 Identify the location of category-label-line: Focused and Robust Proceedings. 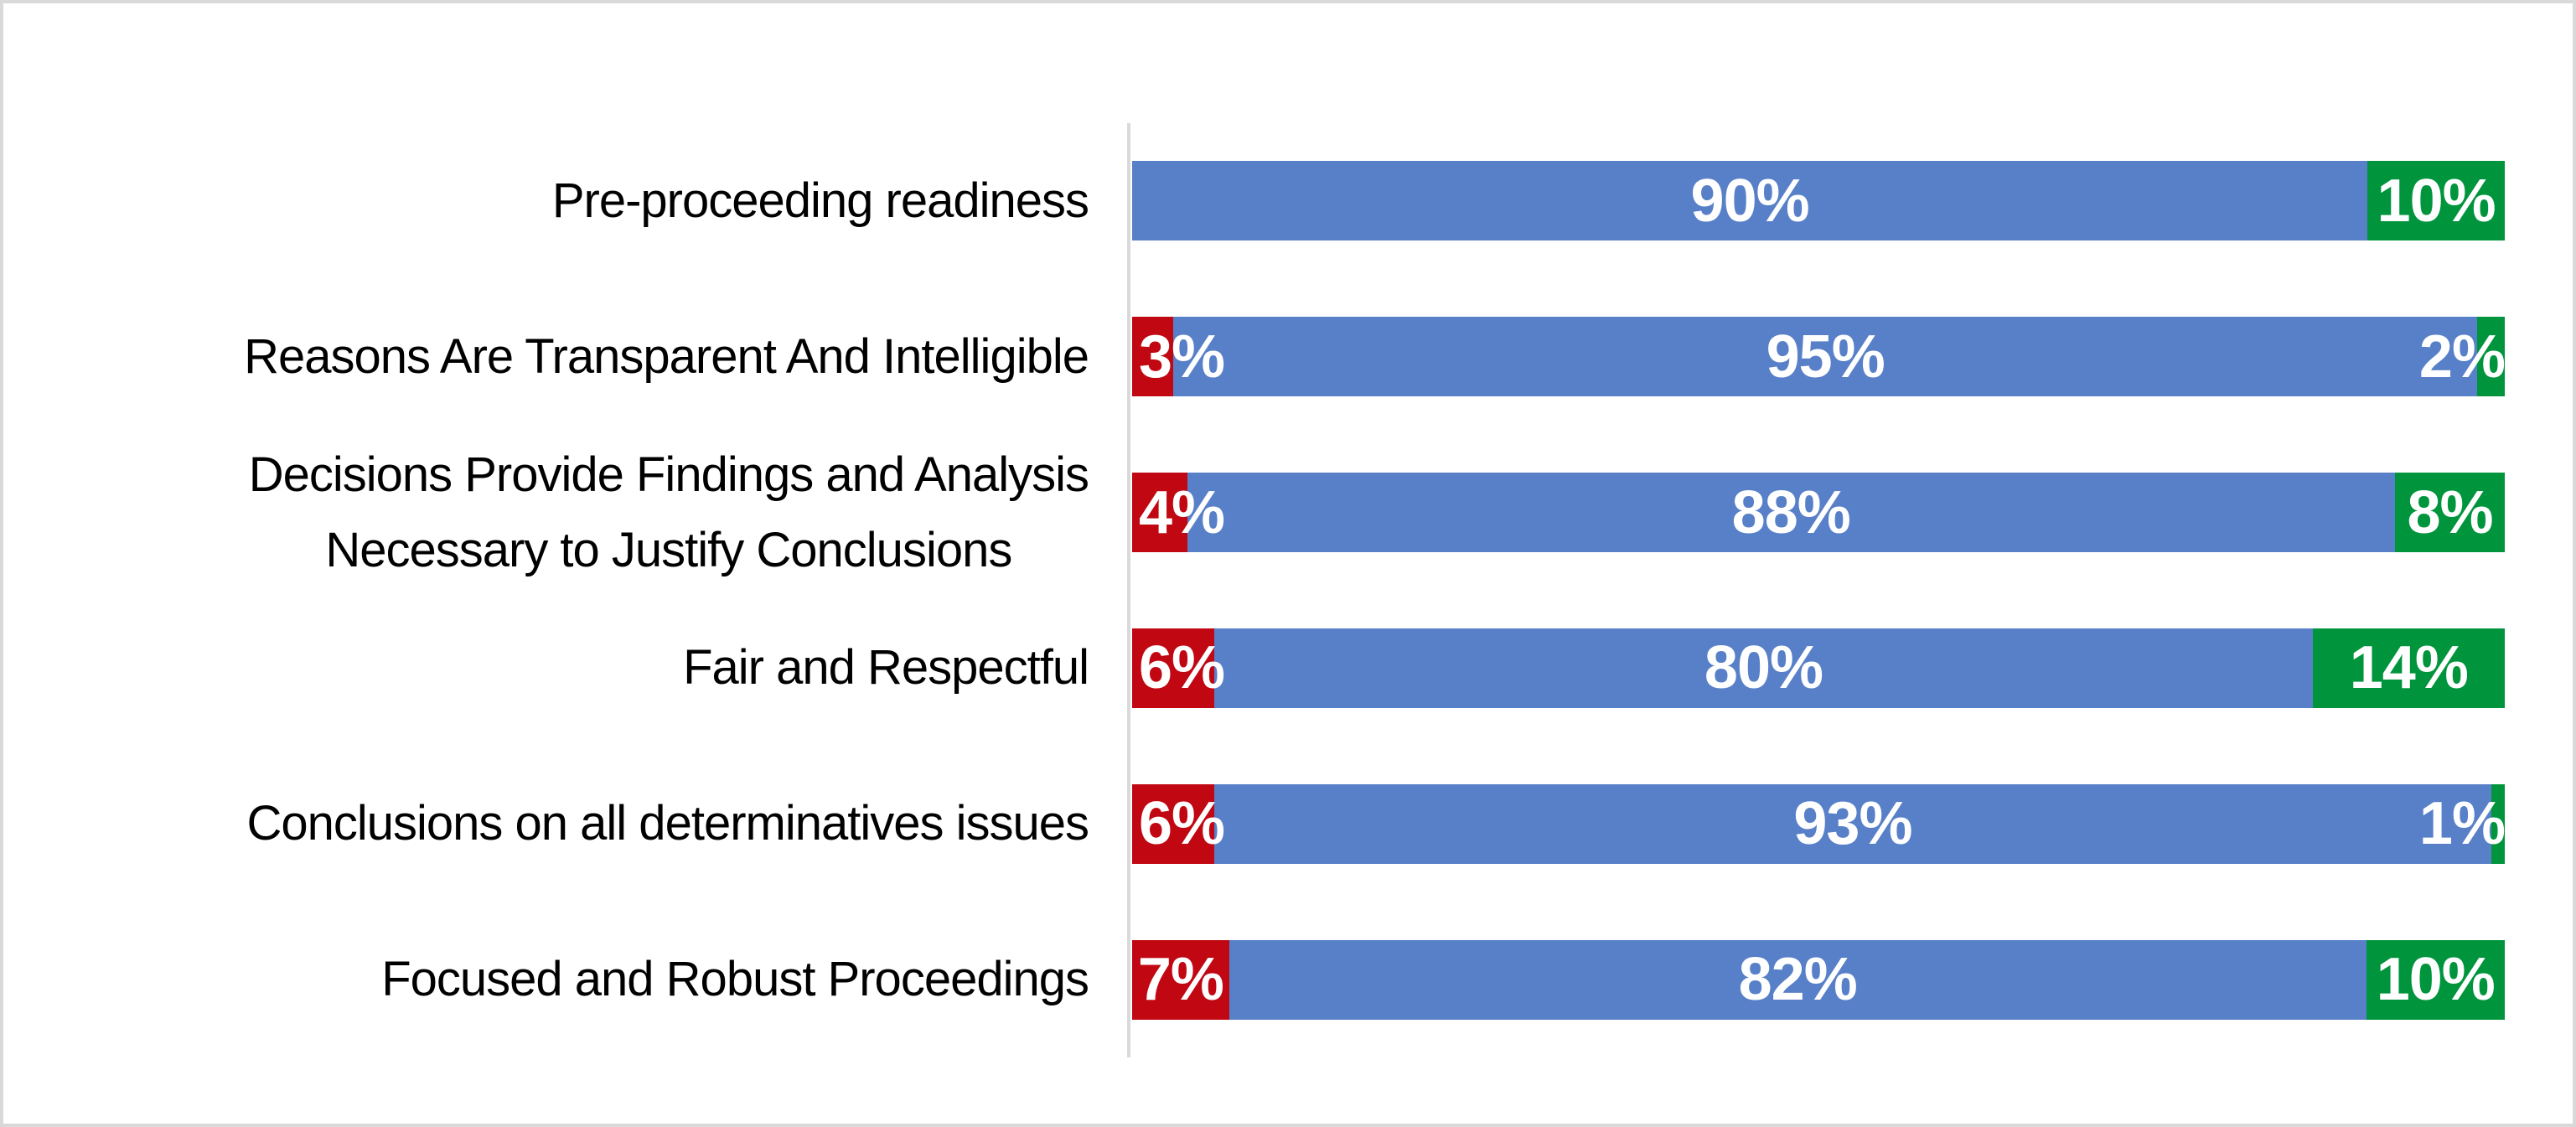
(735, 979).